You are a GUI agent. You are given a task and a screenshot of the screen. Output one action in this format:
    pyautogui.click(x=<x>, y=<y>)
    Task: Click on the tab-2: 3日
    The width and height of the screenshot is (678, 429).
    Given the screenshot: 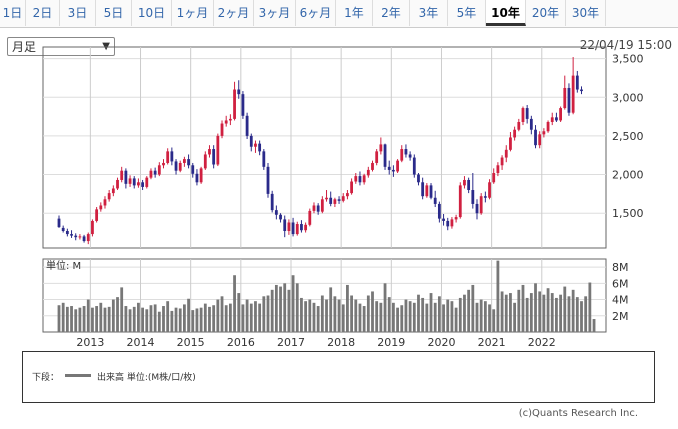 What is the action you would take?
    pyautogui.click(x=78, y=13)
    